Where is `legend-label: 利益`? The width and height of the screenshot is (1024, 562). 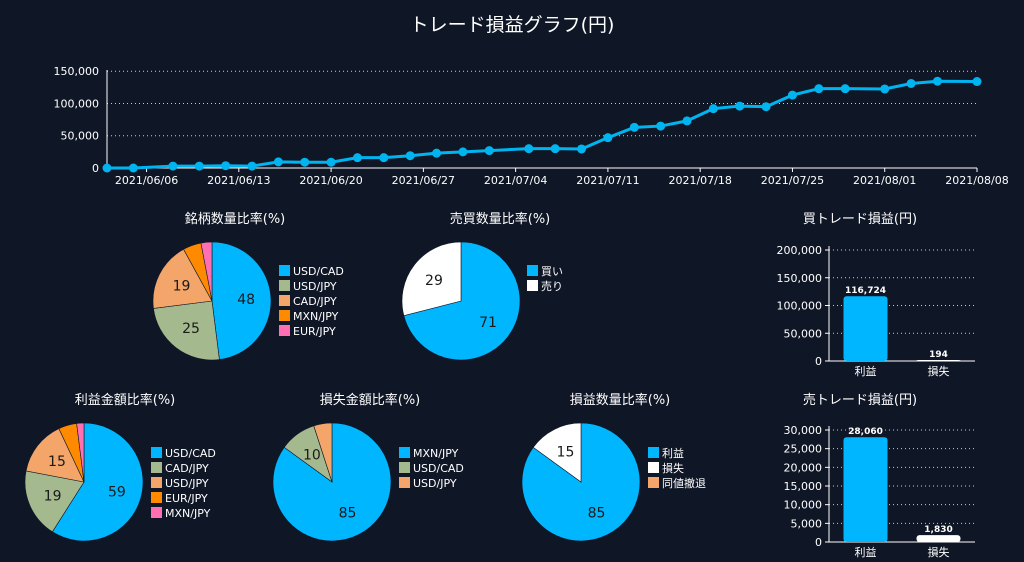 legend-label: 利益 is located at coordinates (673, 453).